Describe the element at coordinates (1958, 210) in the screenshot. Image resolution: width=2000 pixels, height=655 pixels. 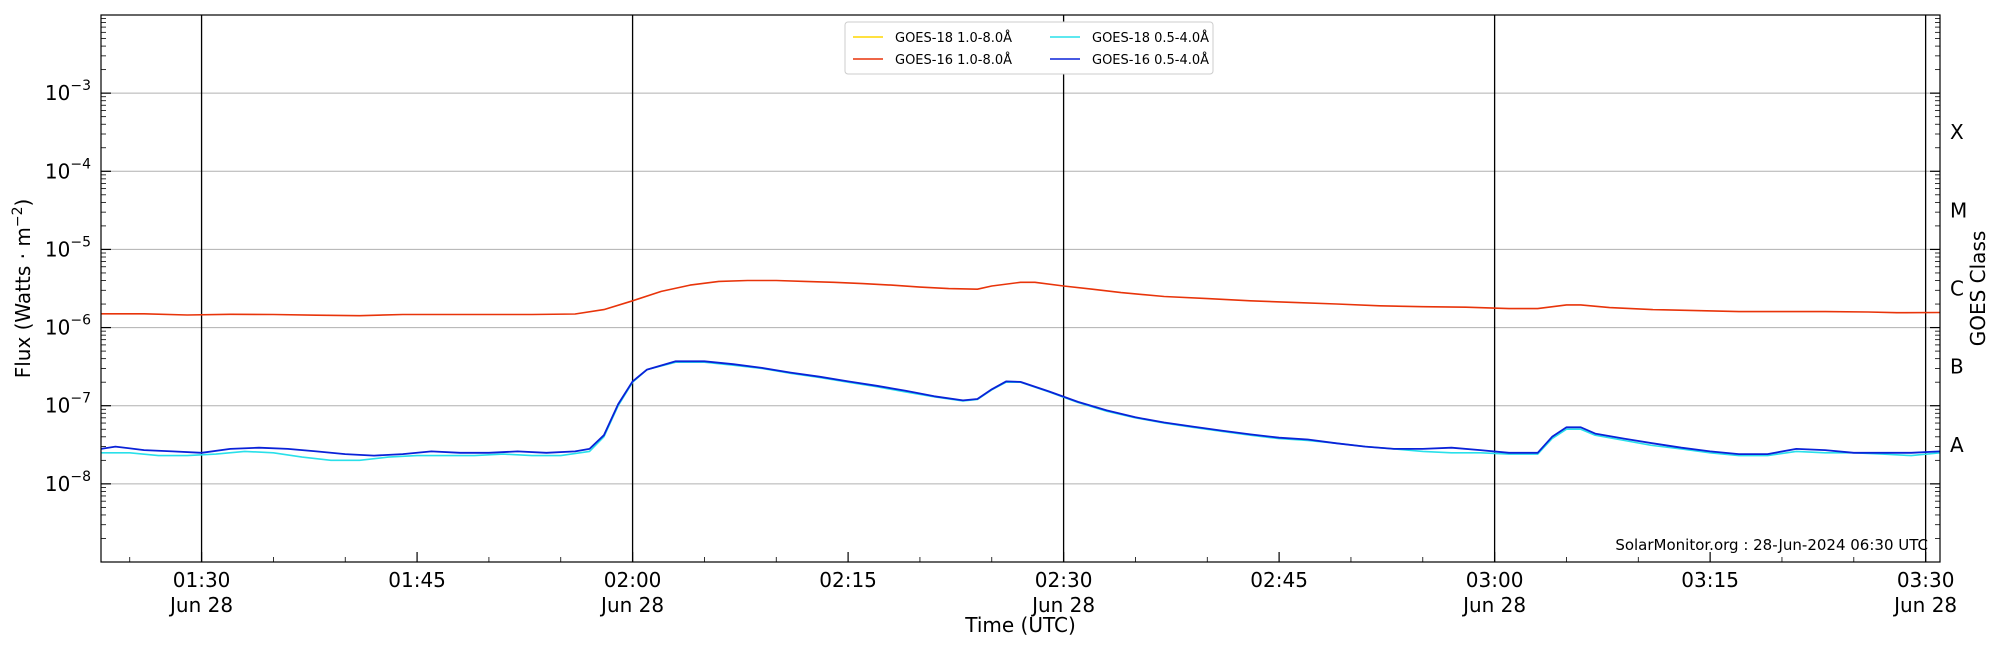
I see `goes-class-label-m: M` at that location.